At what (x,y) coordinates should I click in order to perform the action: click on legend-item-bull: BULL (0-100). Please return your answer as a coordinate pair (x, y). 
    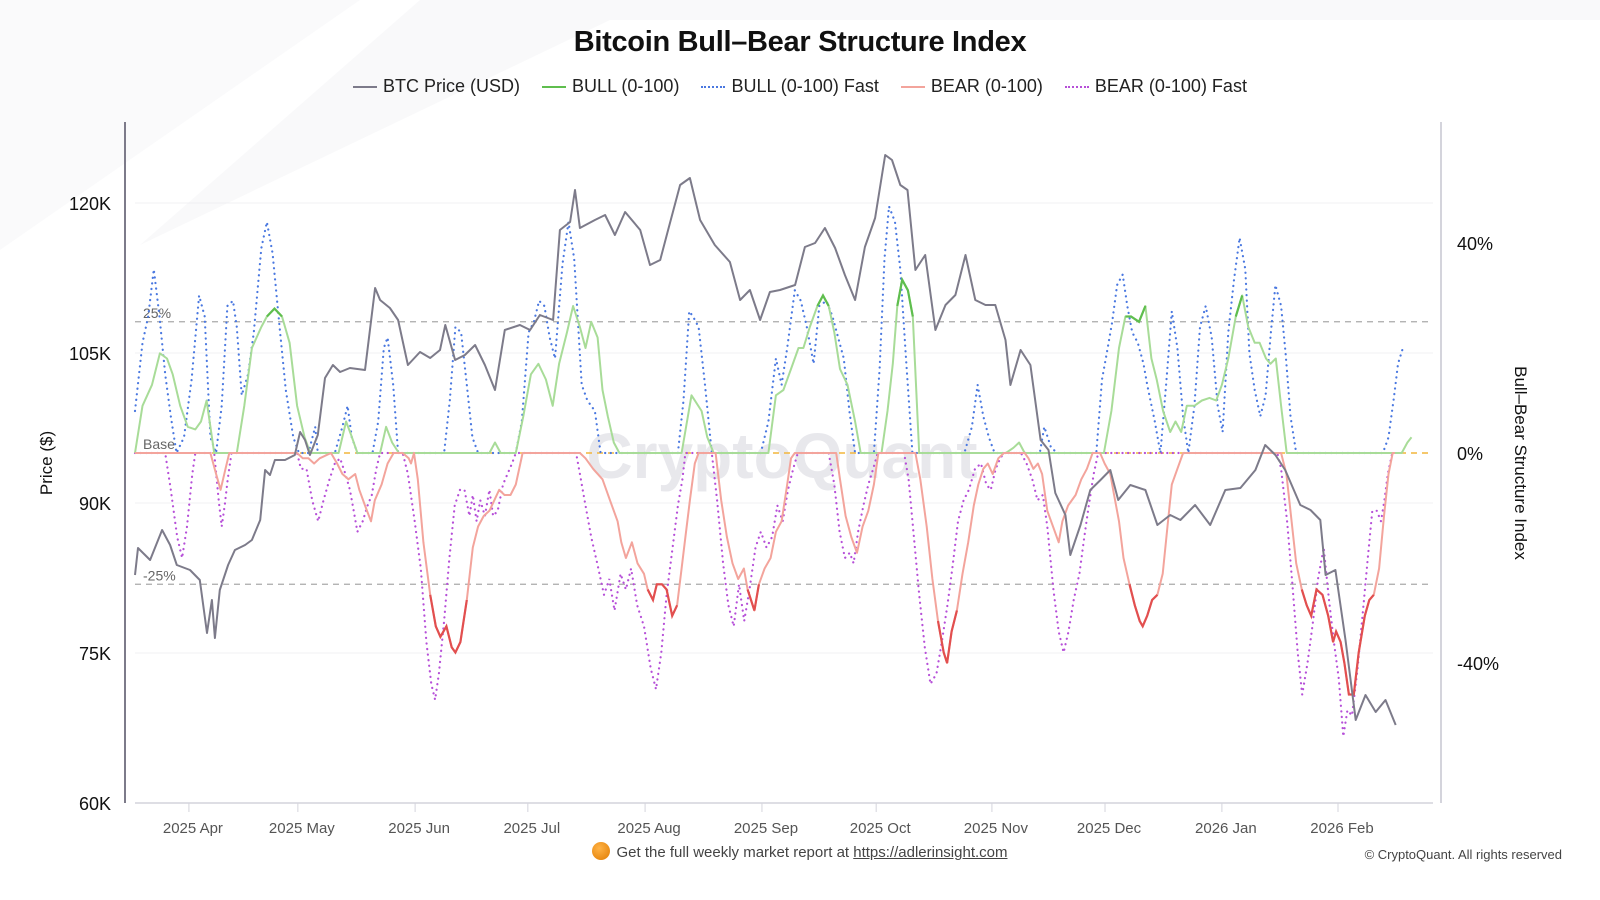
    Looking at the image, I should click on (610, 86).